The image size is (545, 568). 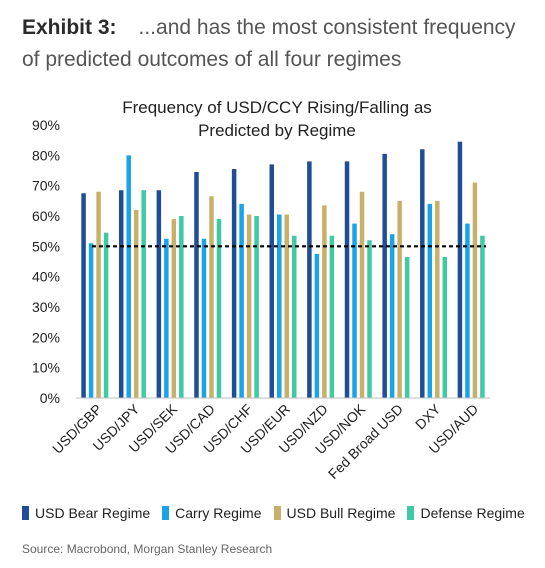 I want to click on exhibit-label: Exhibit 3:, so click(x=69, y=27).